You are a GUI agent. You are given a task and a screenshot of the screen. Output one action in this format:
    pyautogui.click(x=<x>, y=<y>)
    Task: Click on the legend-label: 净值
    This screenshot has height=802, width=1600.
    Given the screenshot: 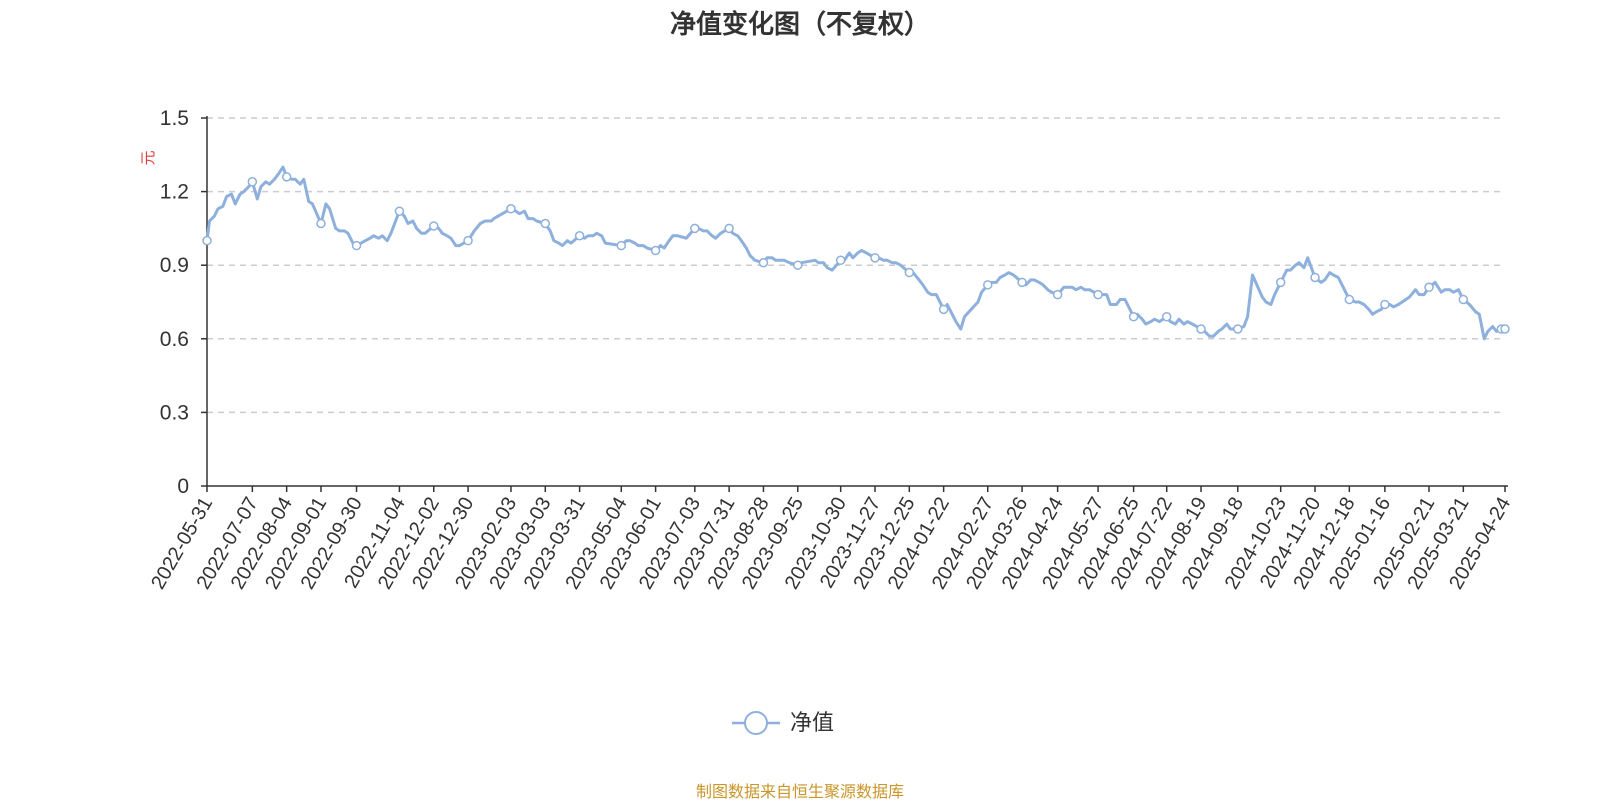 What is the action you would take?
    pyautogui.click(x=812, y=722)
    